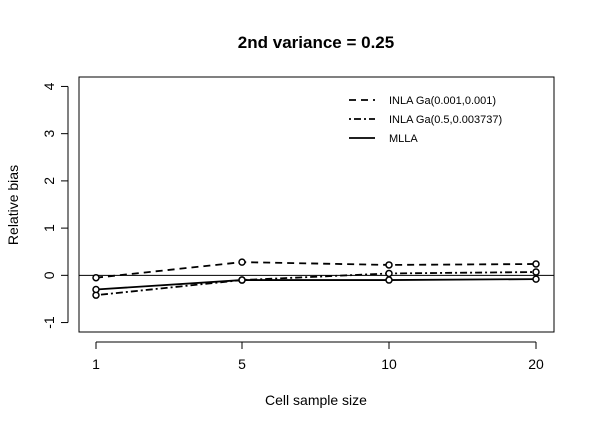 This screenshot has width=594, height=429. What do you see at coordinates (389, 364) in the screenshot?
I see `x-tick-label: 10` at bounding box center [389, 364].